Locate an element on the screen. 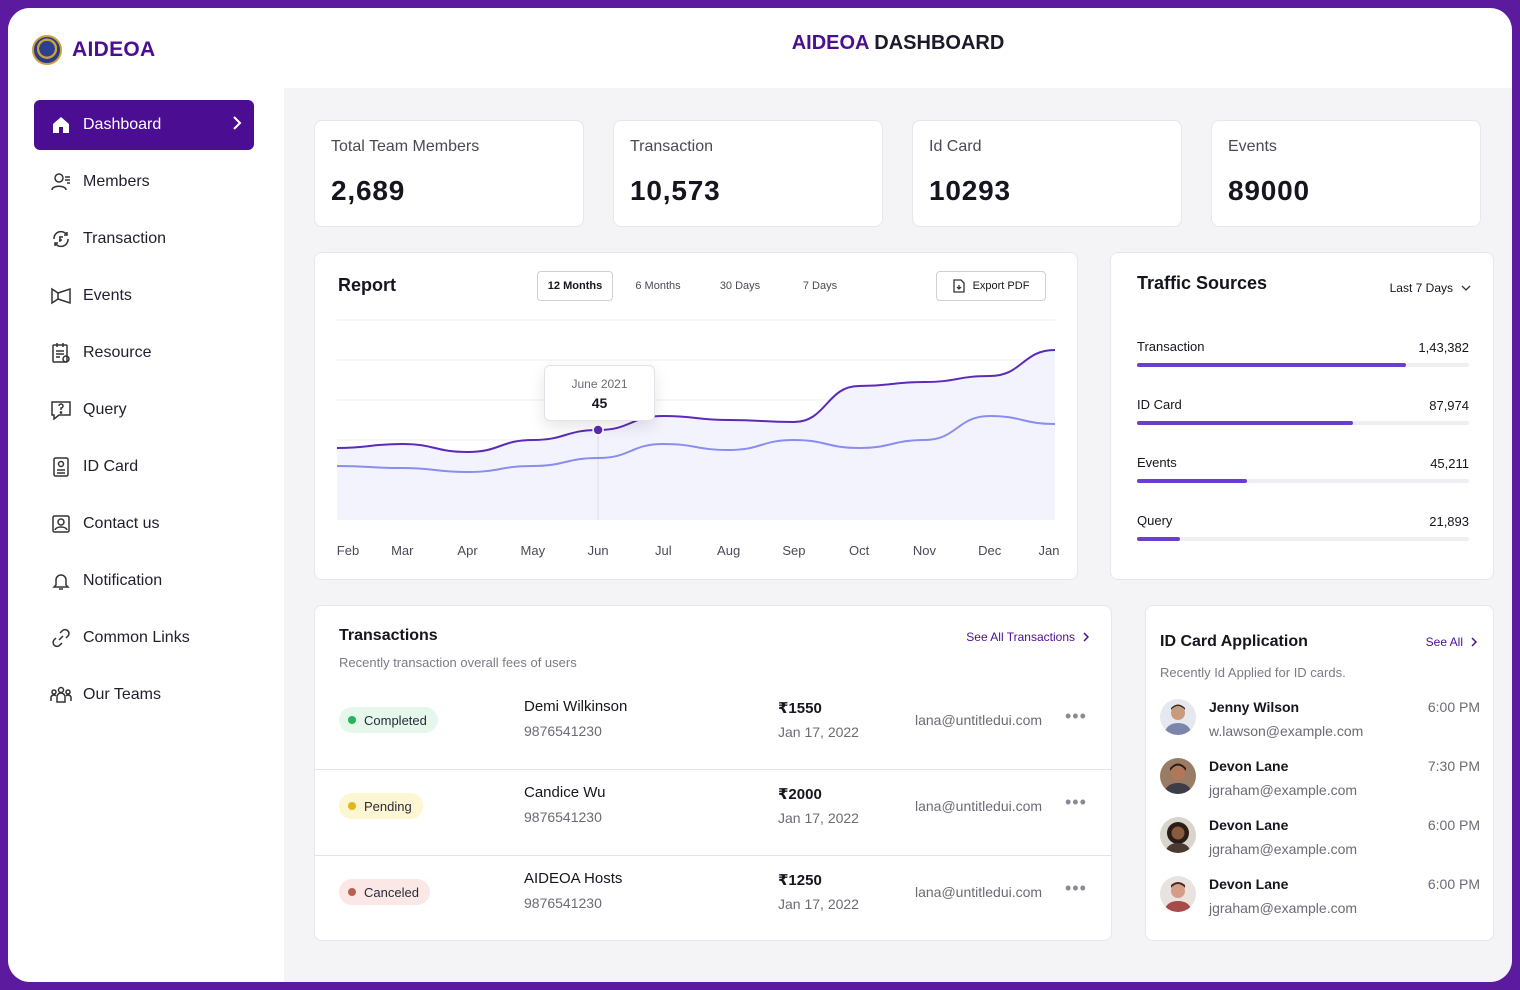 The width and height of the screenshot is (1520, 990). sidebar-item-query: Query is located at coordinates (144, 410).